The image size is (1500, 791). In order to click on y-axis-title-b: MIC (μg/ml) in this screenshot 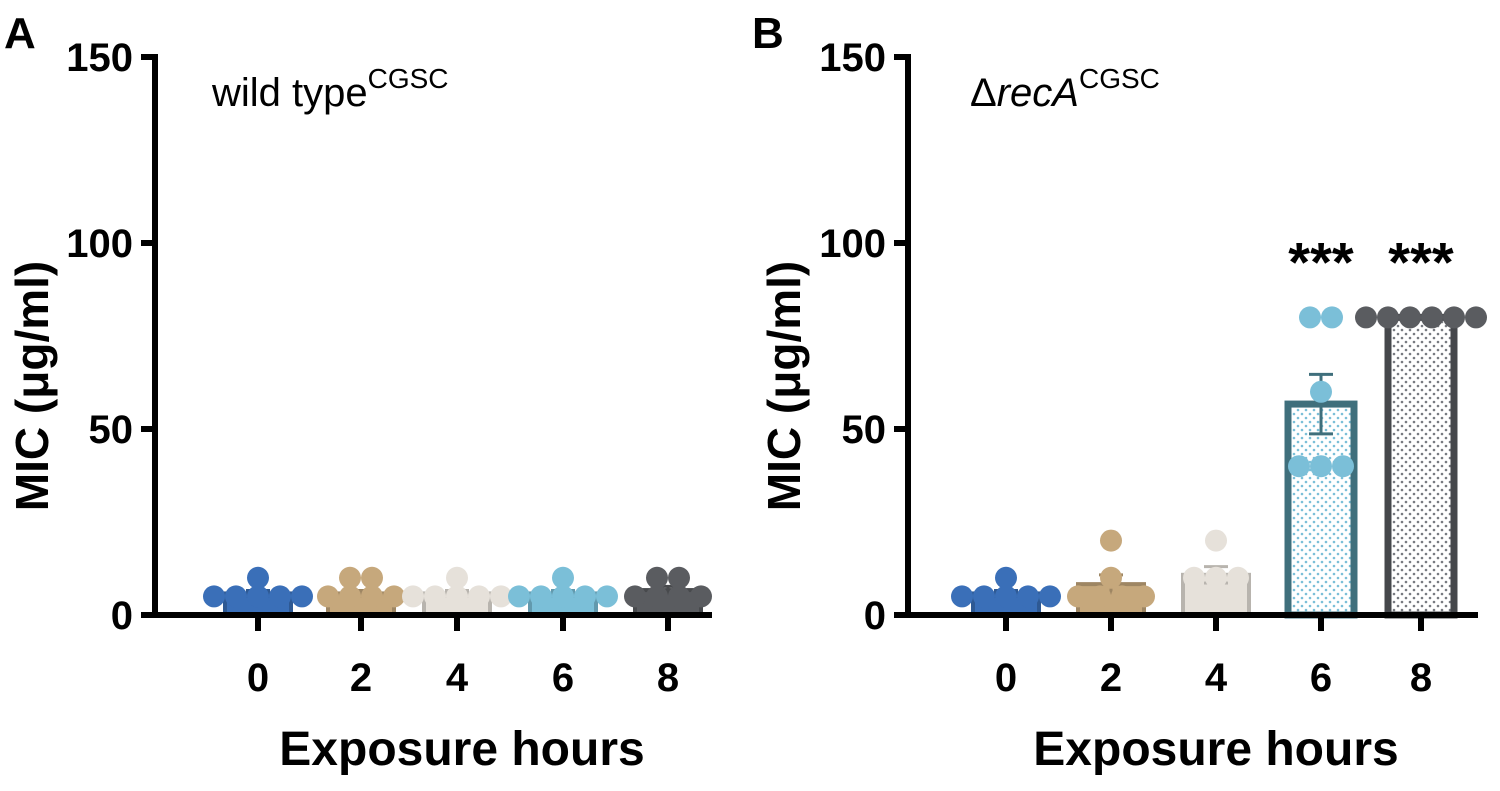, I will do `click(784, 386)`.